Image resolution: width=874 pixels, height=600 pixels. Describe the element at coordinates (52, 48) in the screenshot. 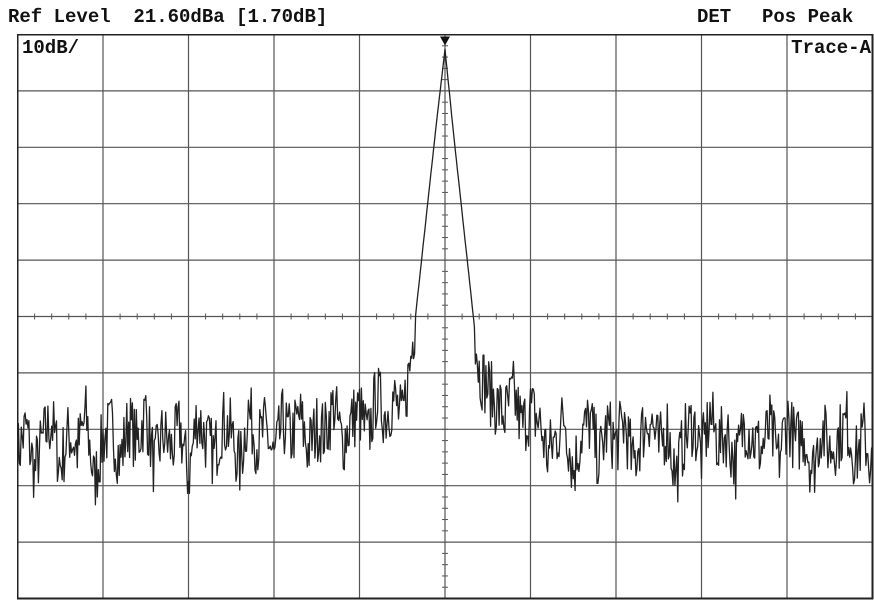

I see `vertical-scale-label: 10dB/` at that location.